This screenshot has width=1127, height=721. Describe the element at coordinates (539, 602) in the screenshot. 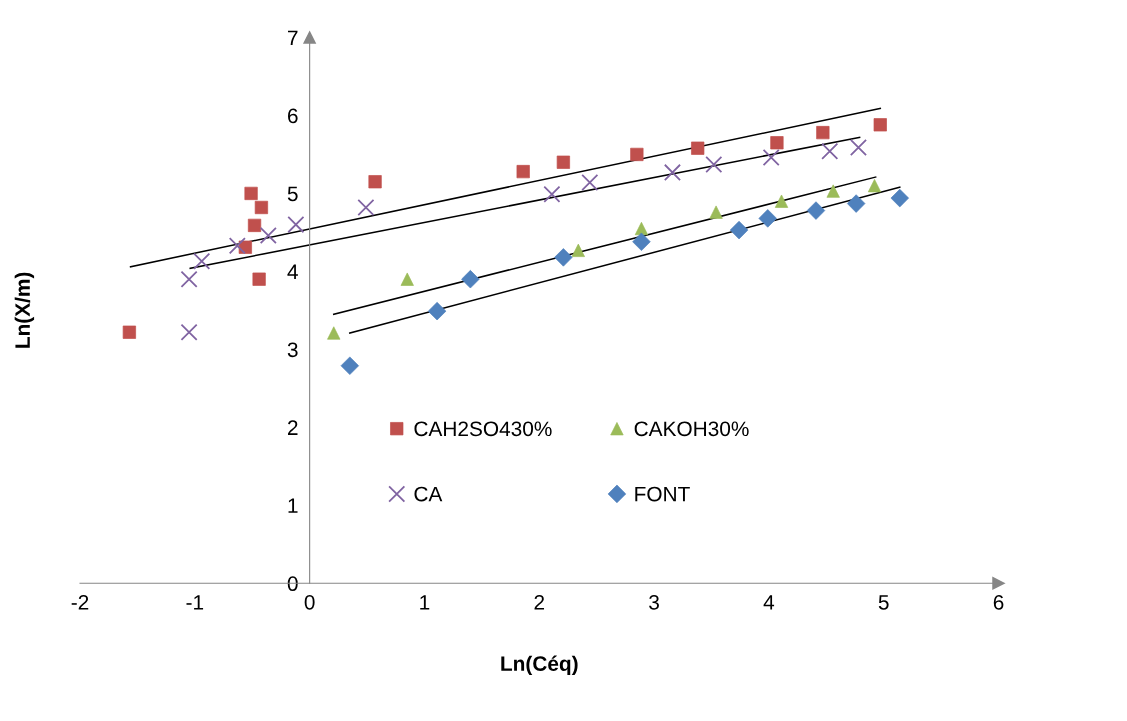

I see `x-tick-label: 2` at that location.